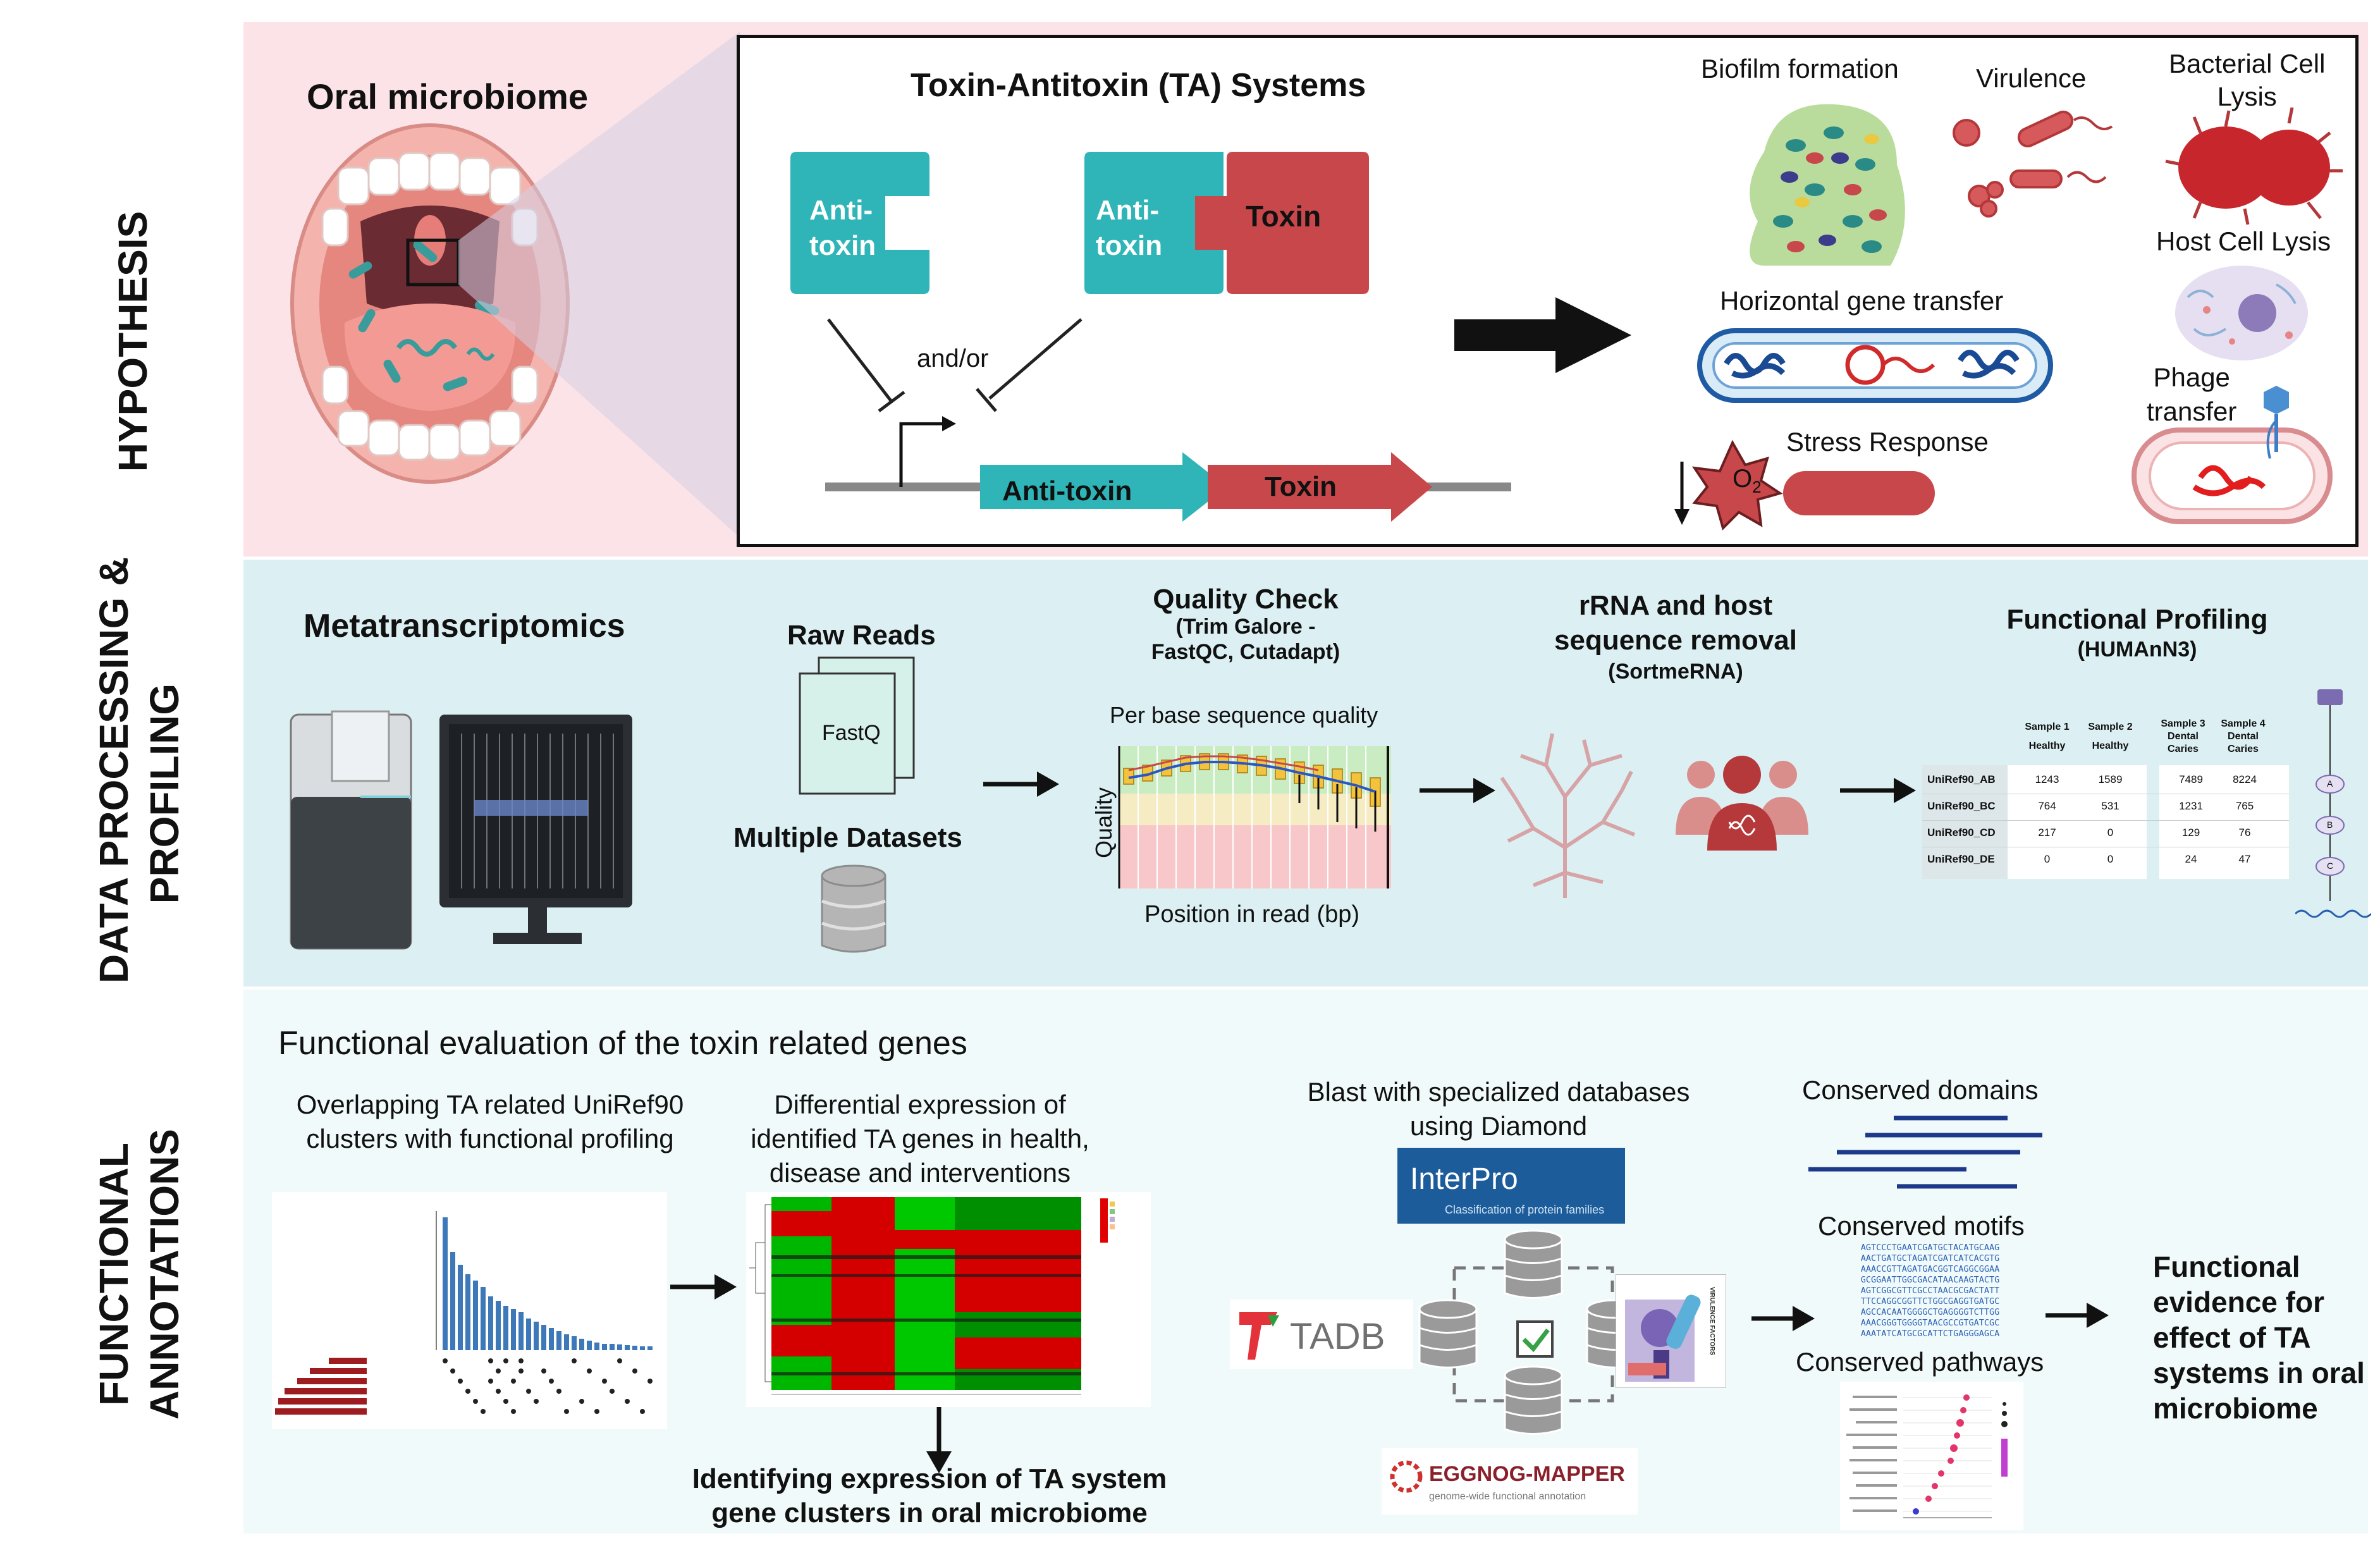  What do you see at coordinates (1259, 1336) in the screenshot?
I see `tadb-icon` at bounding box center [1259, 1336].